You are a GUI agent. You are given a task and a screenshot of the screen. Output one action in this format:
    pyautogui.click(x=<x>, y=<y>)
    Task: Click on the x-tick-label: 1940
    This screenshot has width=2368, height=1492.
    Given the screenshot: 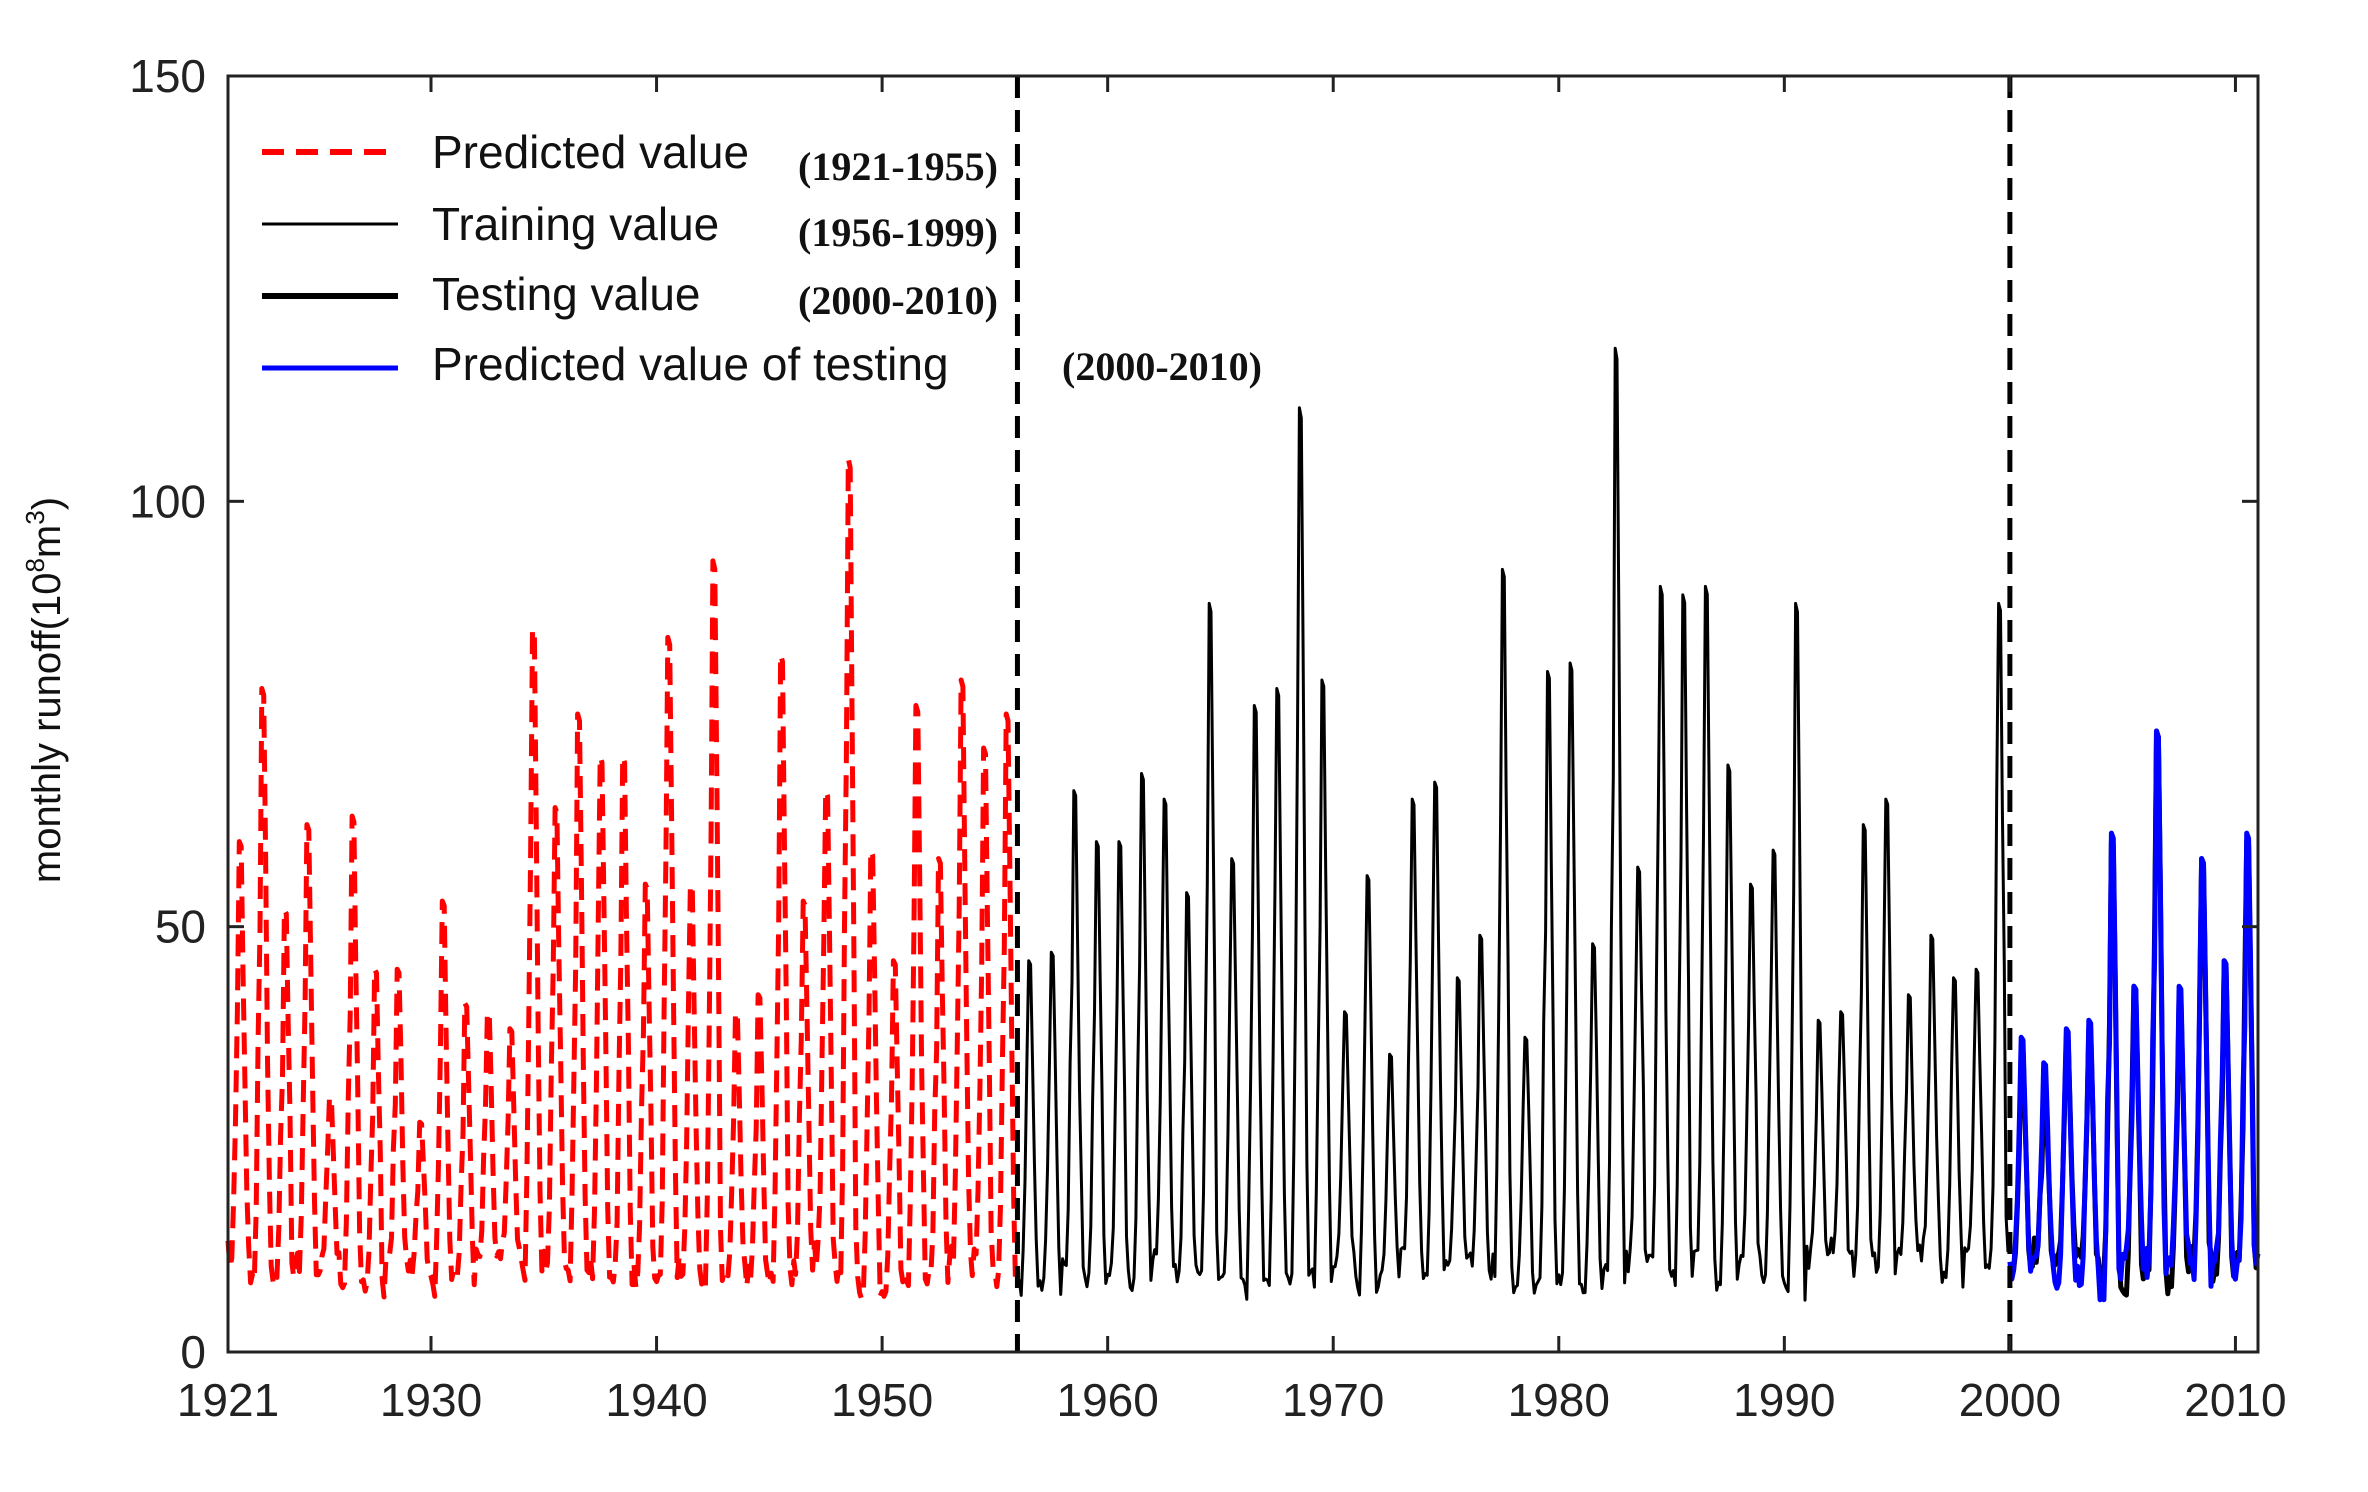 What is the action you would take?
    pyautogui.click(x=656, y=1400)
    